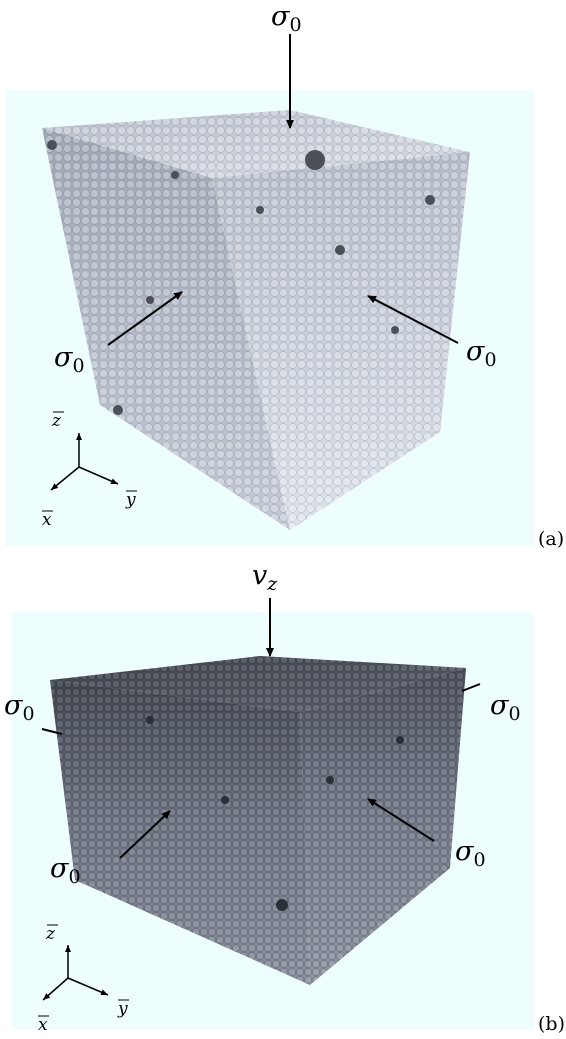 The width and height of the screenshot is (566, 1039). What do you see at coordinates (122, 1009) in the screenshot?
I see `axis-y-label-b: y` at bounding box center [122, 1009].